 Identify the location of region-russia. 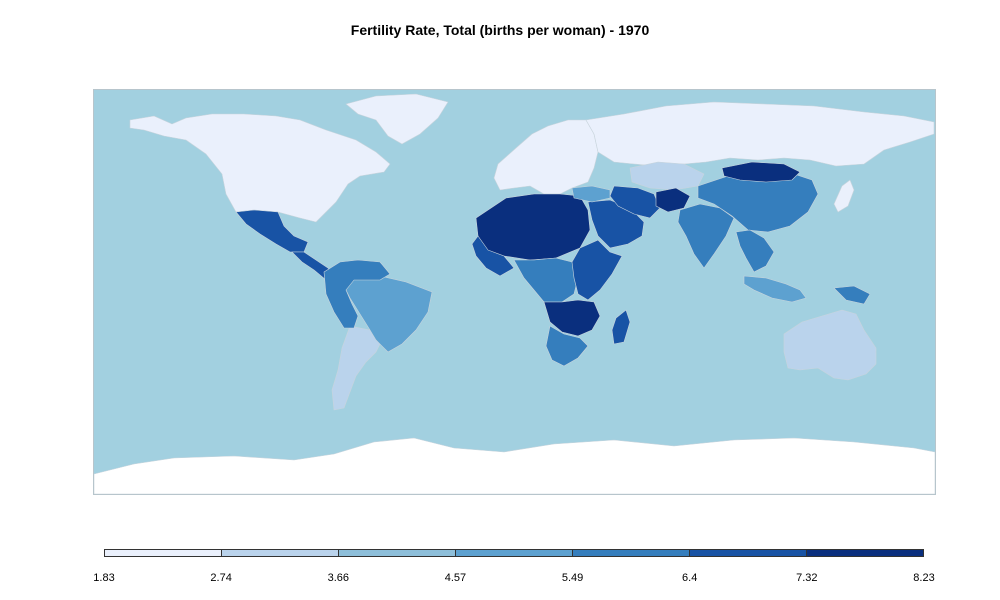
(760, 134).